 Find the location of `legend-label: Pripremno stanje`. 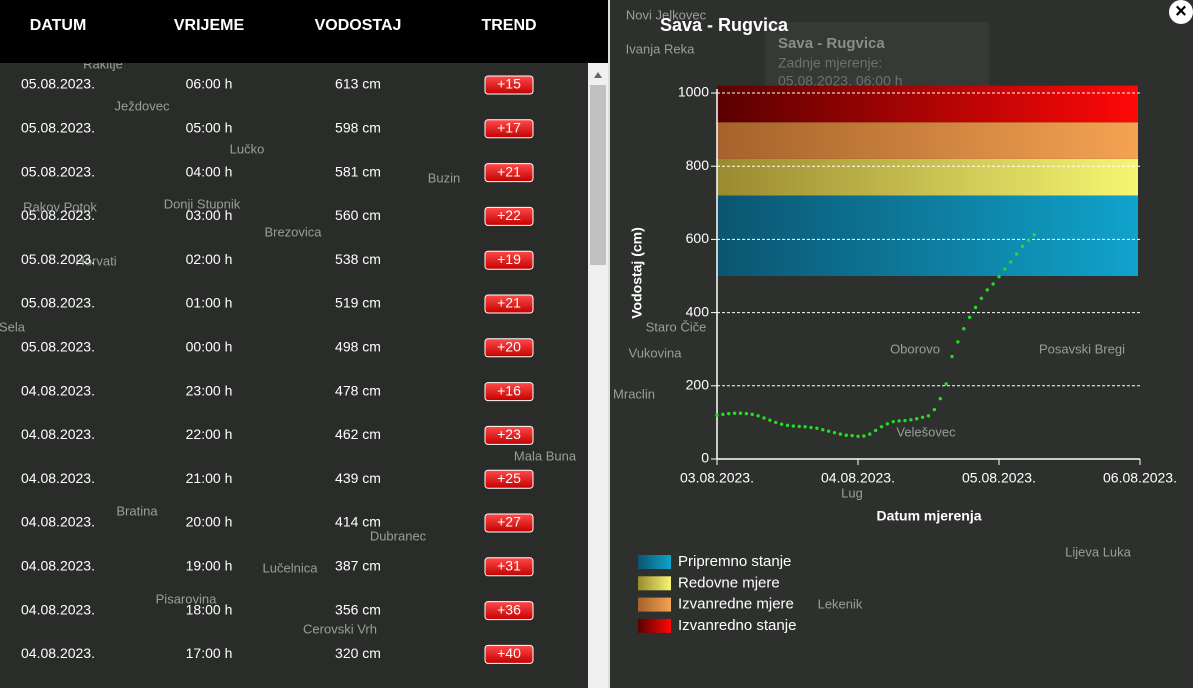

legend-label: Pripremno stanje is located at coordinates (734, 561).